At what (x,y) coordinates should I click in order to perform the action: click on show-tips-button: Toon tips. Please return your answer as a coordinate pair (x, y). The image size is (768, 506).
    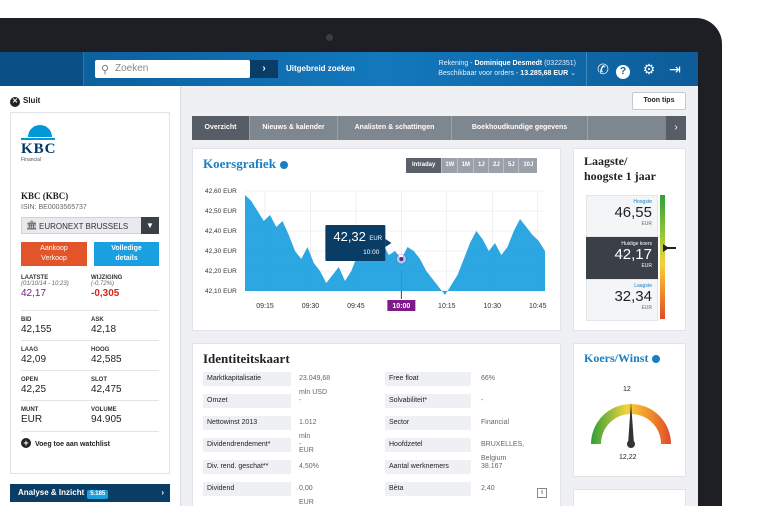
    Looking at the image, I should click on (659, 101).